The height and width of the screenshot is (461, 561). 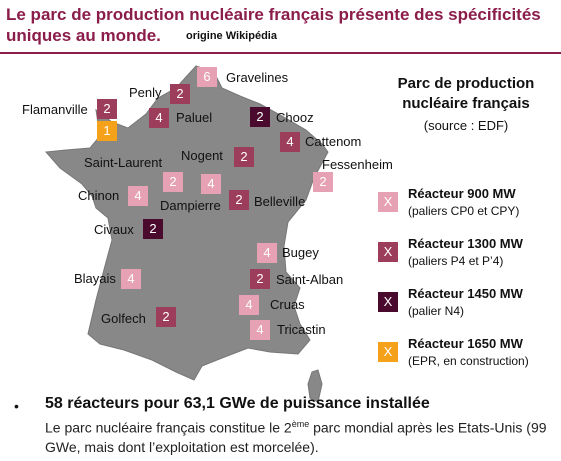 What do you see at coordinates (465, 343) in the screenshot?
I see `legend-label: Réacteur 1650 MW` at bounding box center [465, 343].